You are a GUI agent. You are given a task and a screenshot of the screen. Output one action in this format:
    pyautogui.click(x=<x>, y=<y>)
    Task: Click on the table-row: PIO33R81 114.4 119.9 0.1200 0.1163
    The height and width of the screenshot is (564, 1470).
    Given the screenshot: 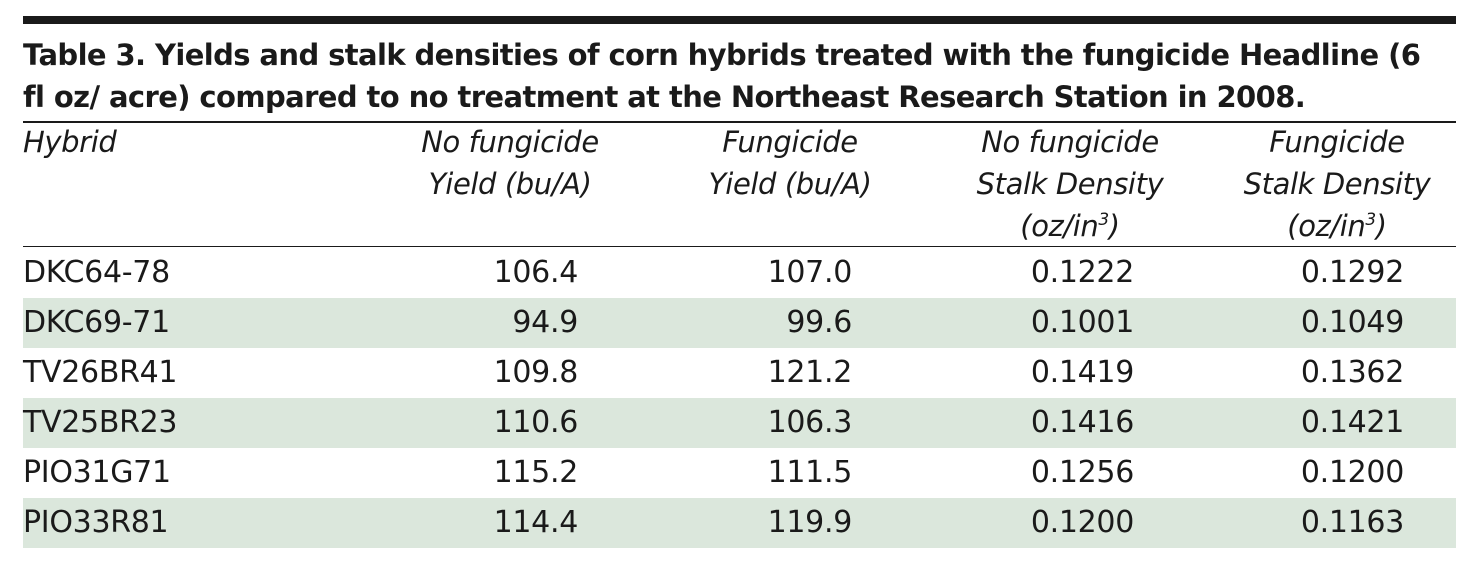 What is the action you would take?
    pyautogui.click(x=739, y=523)
    